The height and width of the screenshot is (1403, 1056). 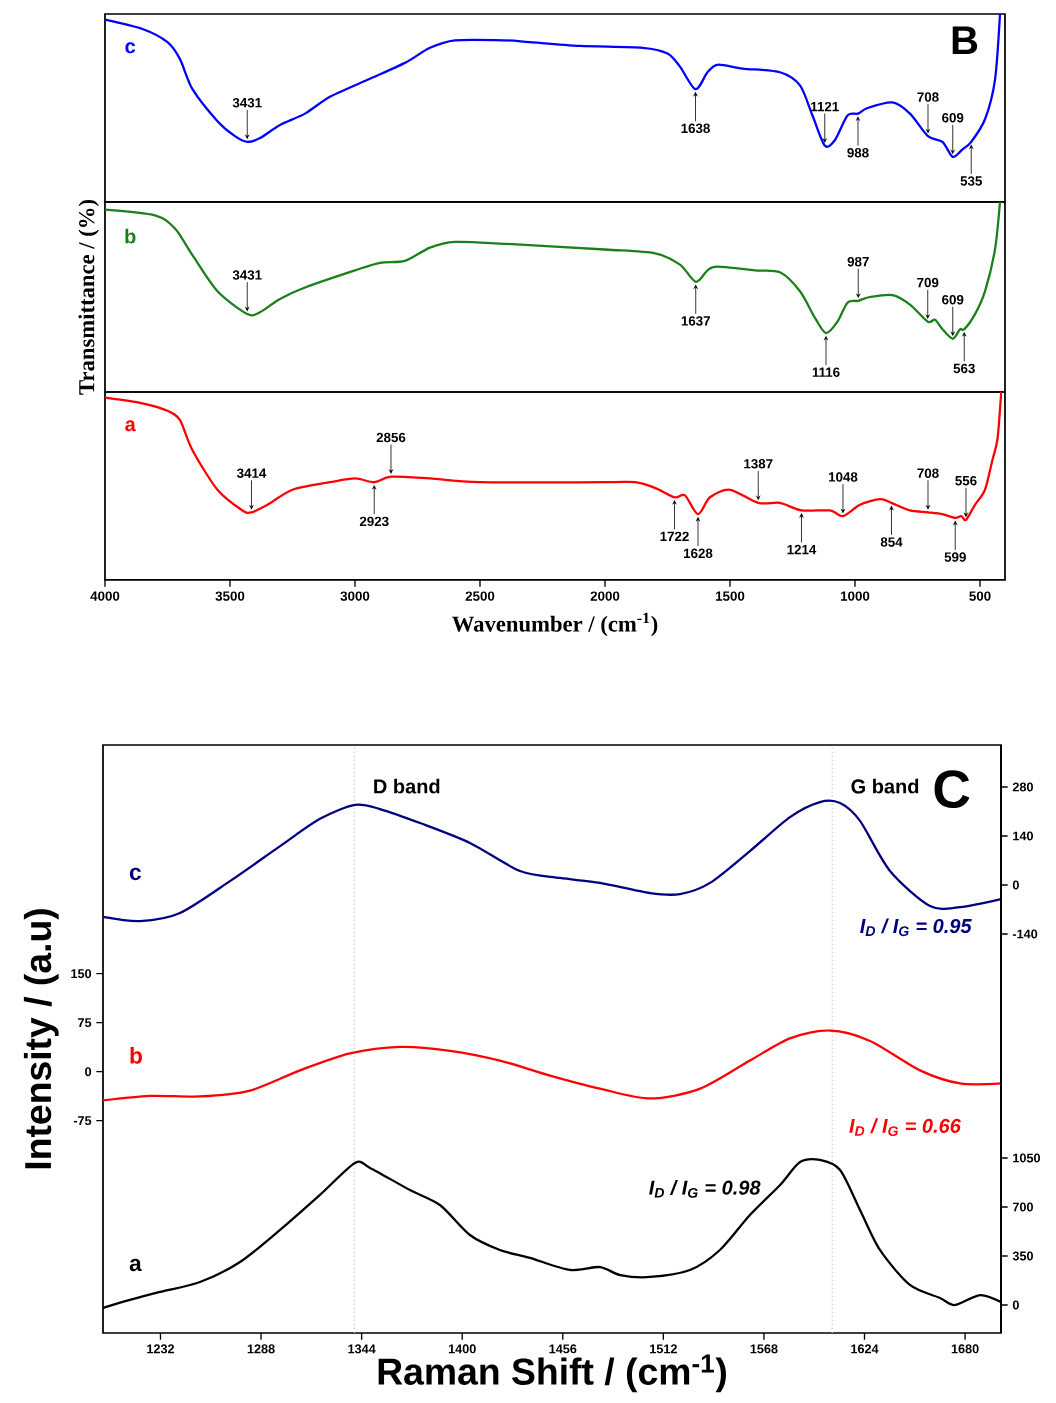 What do you see at coordinates (1022, 1256) in the screenshot?
I see `y3-tick-label: 350` at bounding box center [1022, 1256].